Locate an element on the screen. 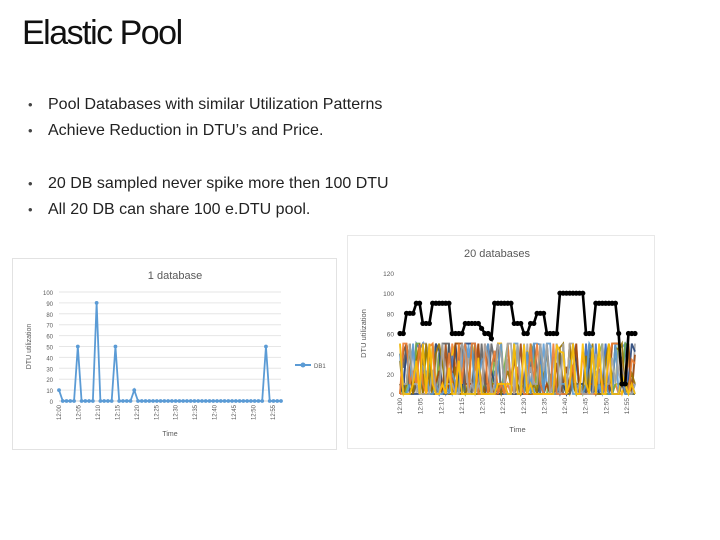  chart-title: 1 database is located at coordinates (175, 276).